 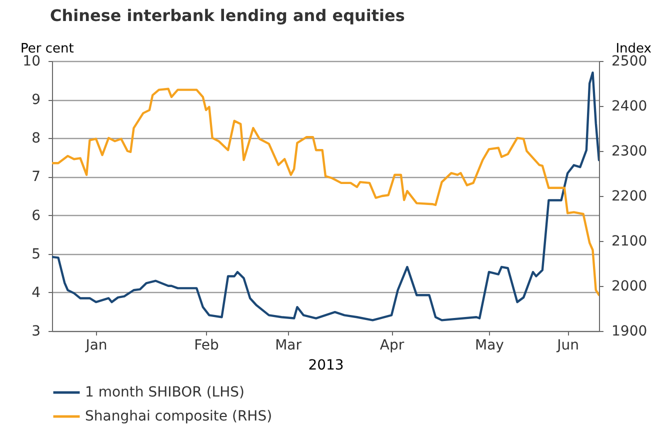 I want to click on x-tick-label: May, so click(x=489, y=346).